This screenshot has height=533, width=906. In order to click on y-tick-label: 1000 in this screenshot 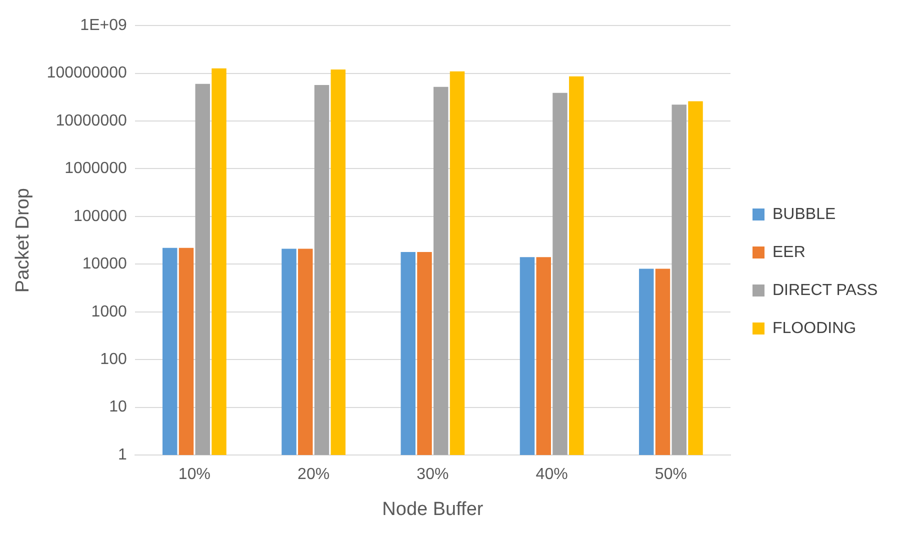, I will do `click(109, 311)`.